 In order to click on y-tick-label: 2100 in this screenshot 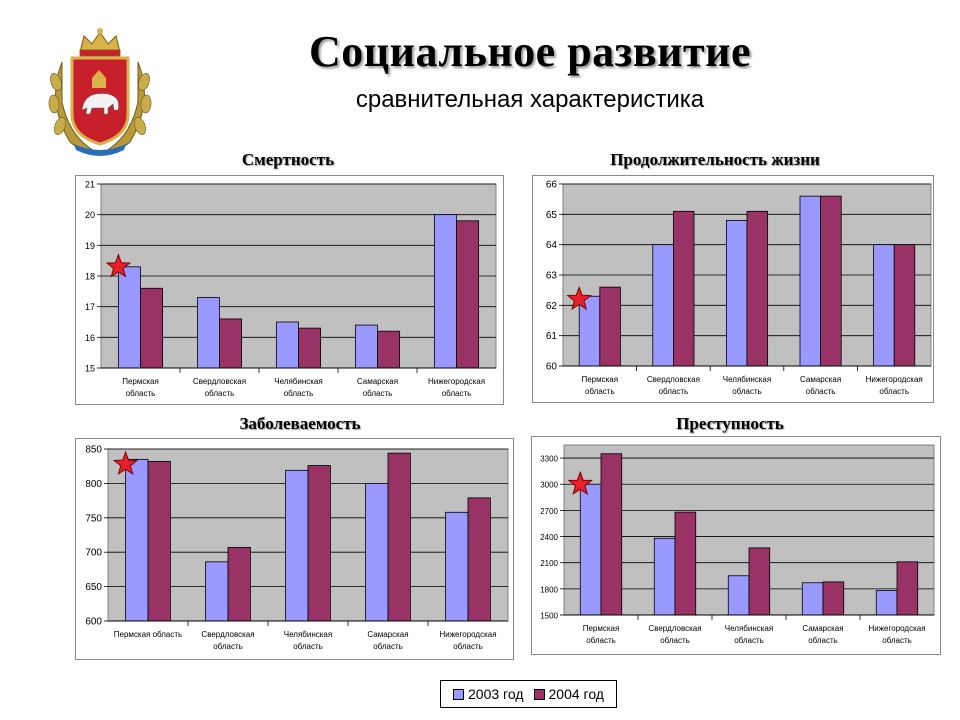, I will do `click(549, 563)`.